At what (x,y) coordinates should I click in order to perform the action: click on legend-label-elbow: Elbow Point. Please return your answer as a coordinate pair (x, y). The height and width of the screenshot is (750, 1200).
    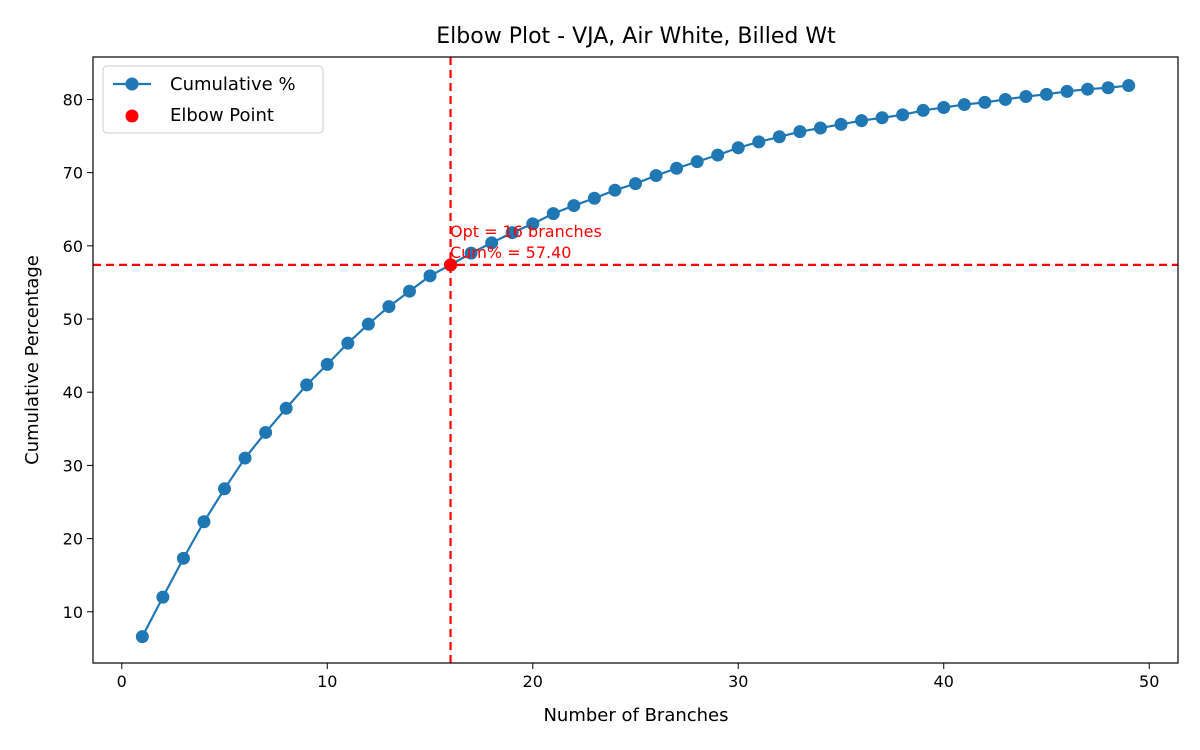
    Looking at the image, I should click on (222, 115).